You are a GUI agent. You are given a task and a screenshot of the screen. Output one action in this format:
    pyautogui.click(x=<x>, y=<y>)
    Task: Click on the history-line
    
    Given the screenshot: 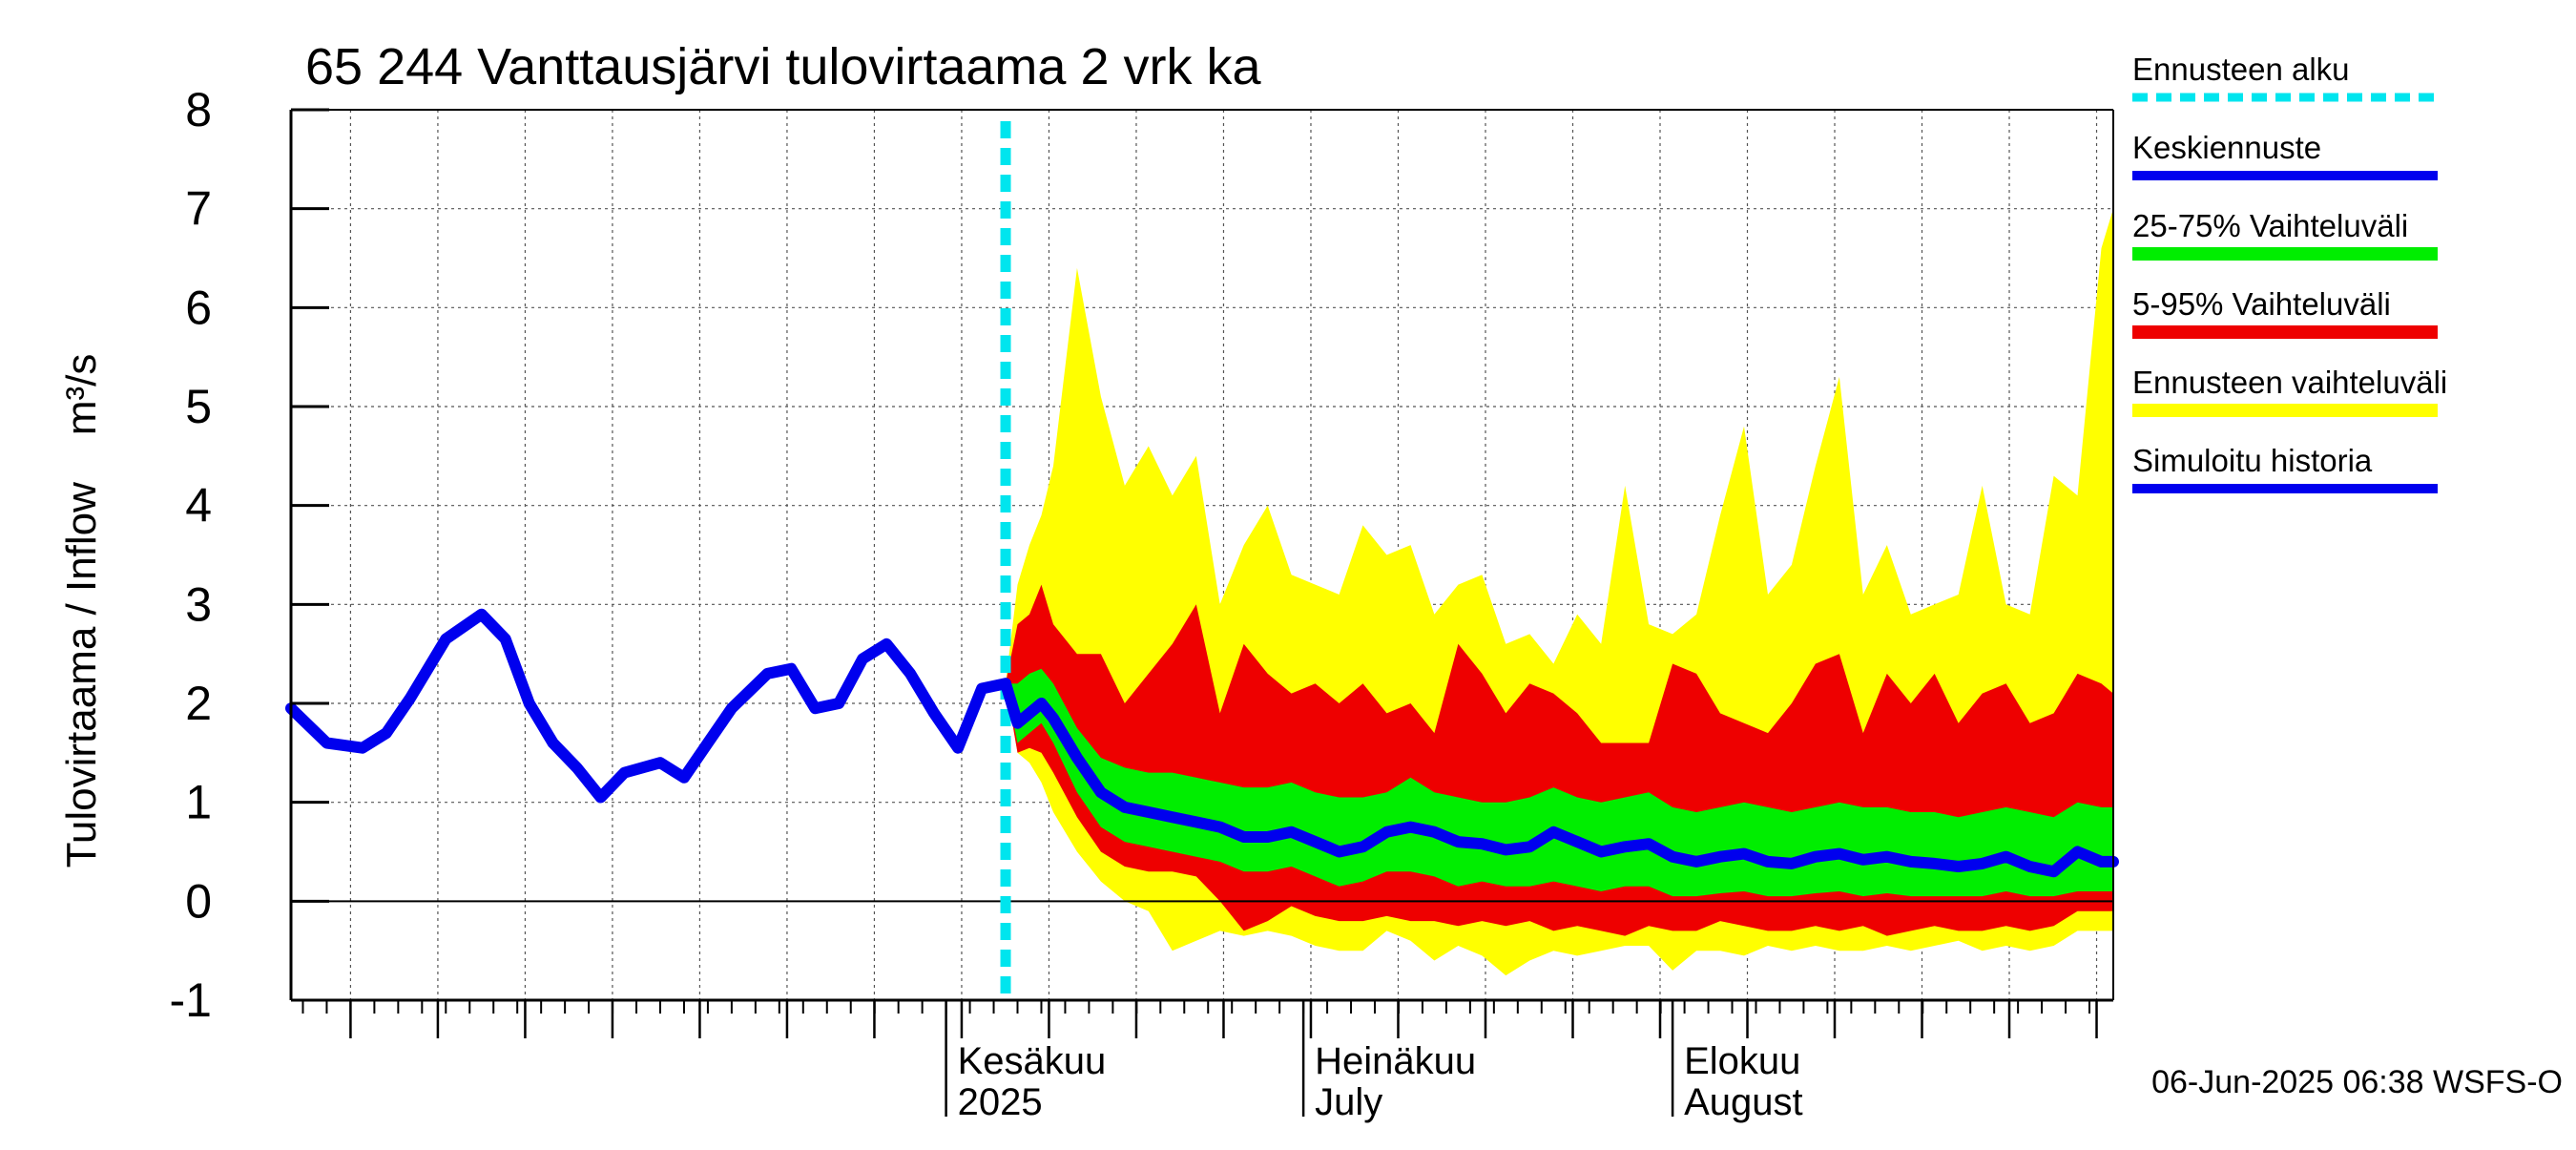 What is the action you would take?
    pyautogui.click(x=648, y=706)
    